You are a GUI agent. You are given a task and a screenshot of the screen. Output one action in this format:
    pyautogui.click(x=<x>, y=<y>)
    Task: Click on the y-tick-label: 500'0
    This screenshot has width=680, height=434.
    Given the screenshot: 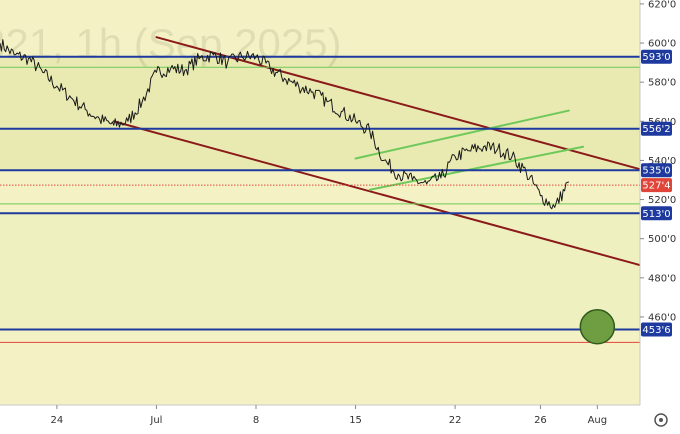 What is the action you would take?
    pyautogui.click(x=662, y=239)
    